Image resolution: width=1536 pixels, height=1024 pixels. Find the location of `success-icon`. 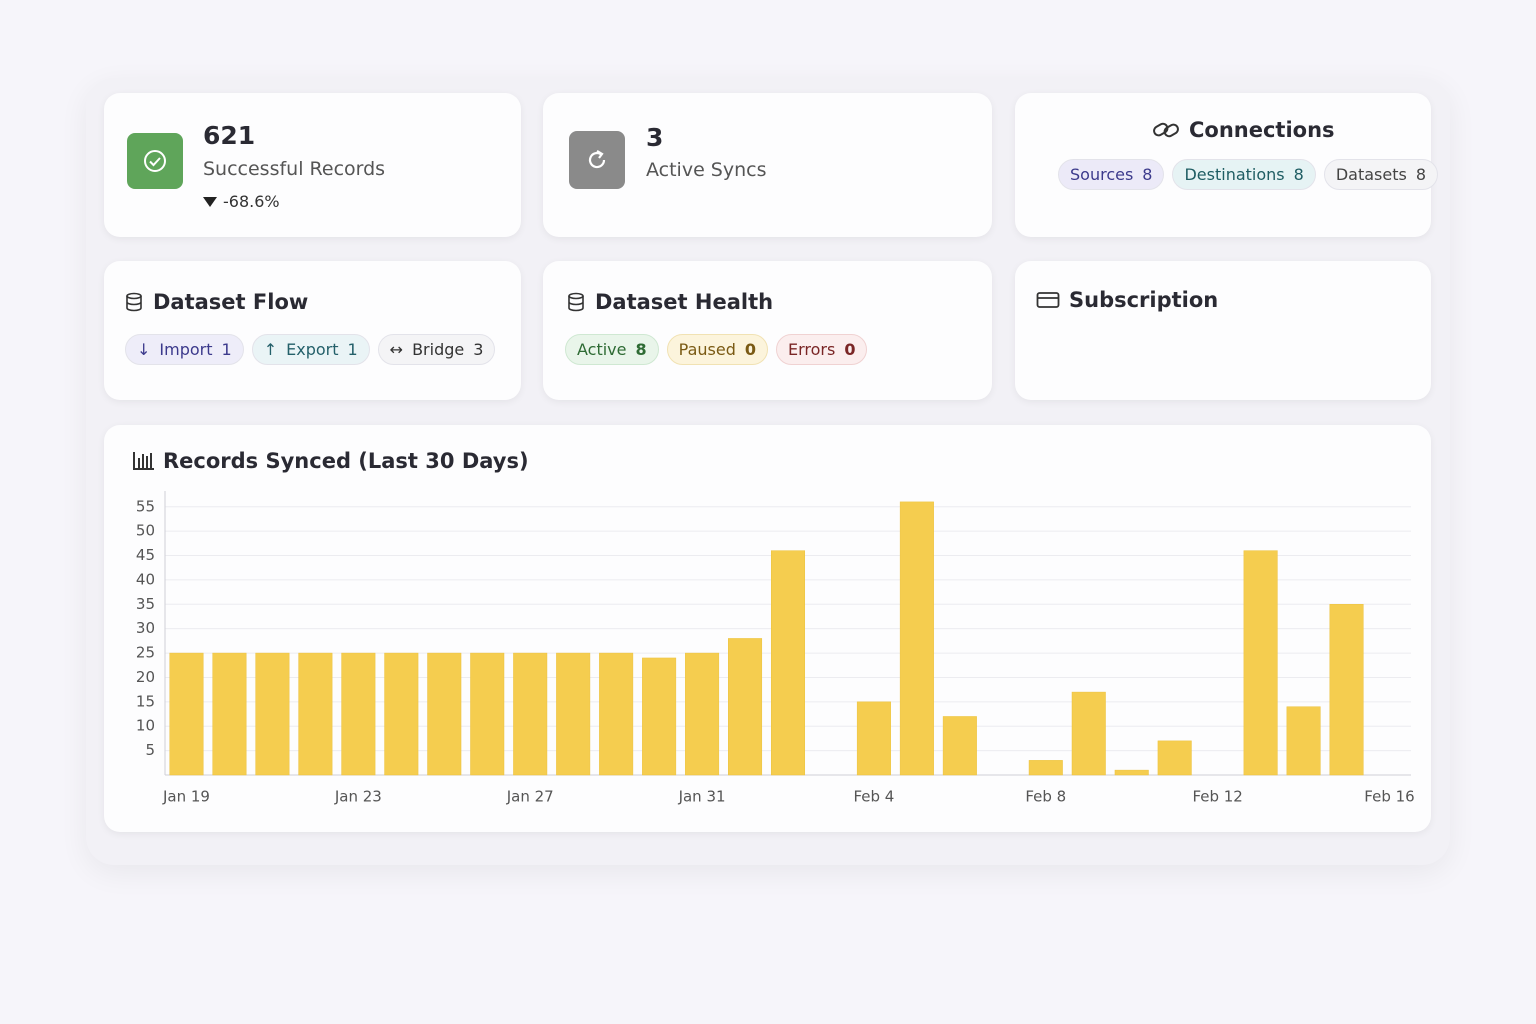

success-icon is located at coordinates (155, 161).